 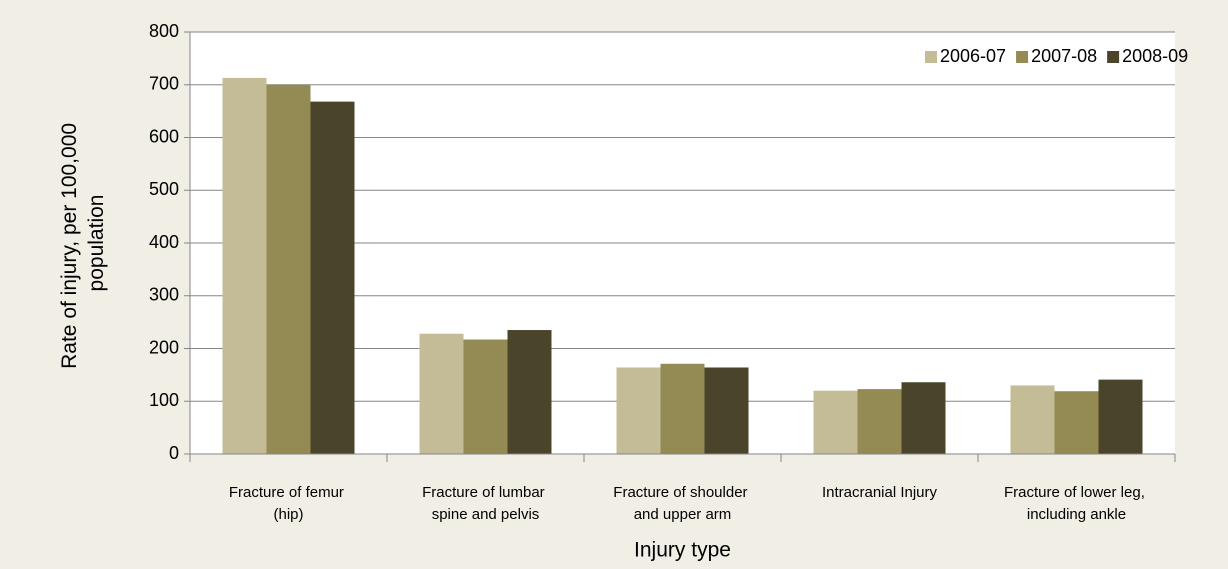 What do you see at coordinates (973, 56) in the screenshot?
I see `legend-label: 2006-07` at bounding box center [973, 56].